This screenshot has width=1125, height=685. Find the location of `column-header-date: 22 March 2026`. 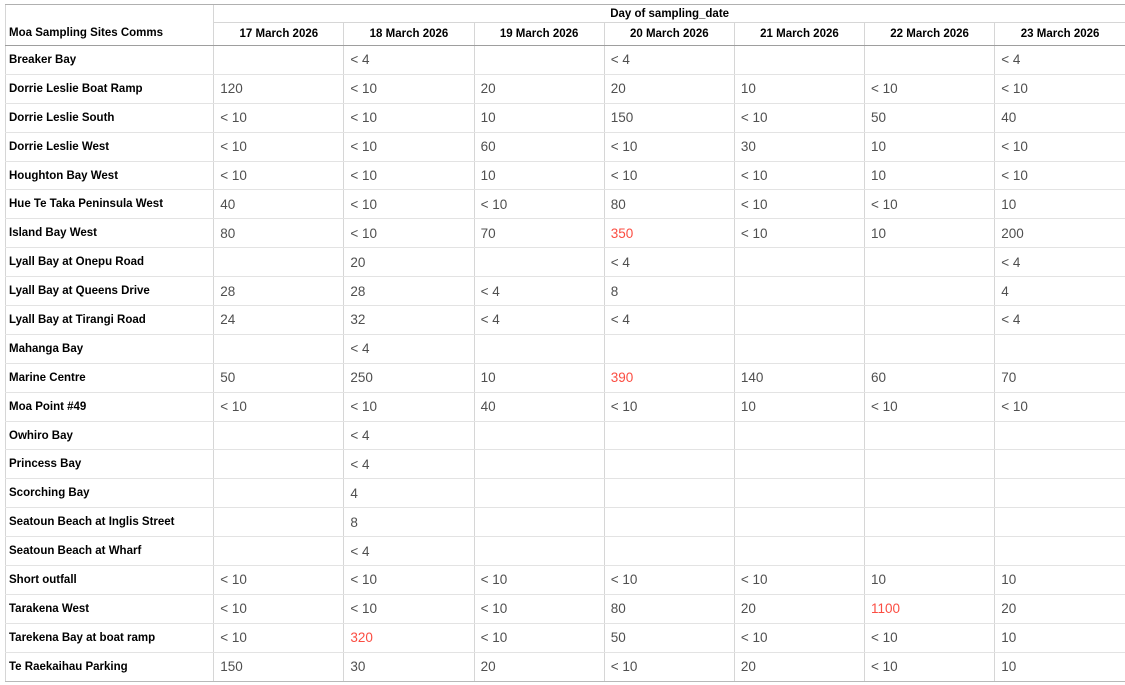

column-header-date: 22 March 2026 is located at coordinates (929, 34).